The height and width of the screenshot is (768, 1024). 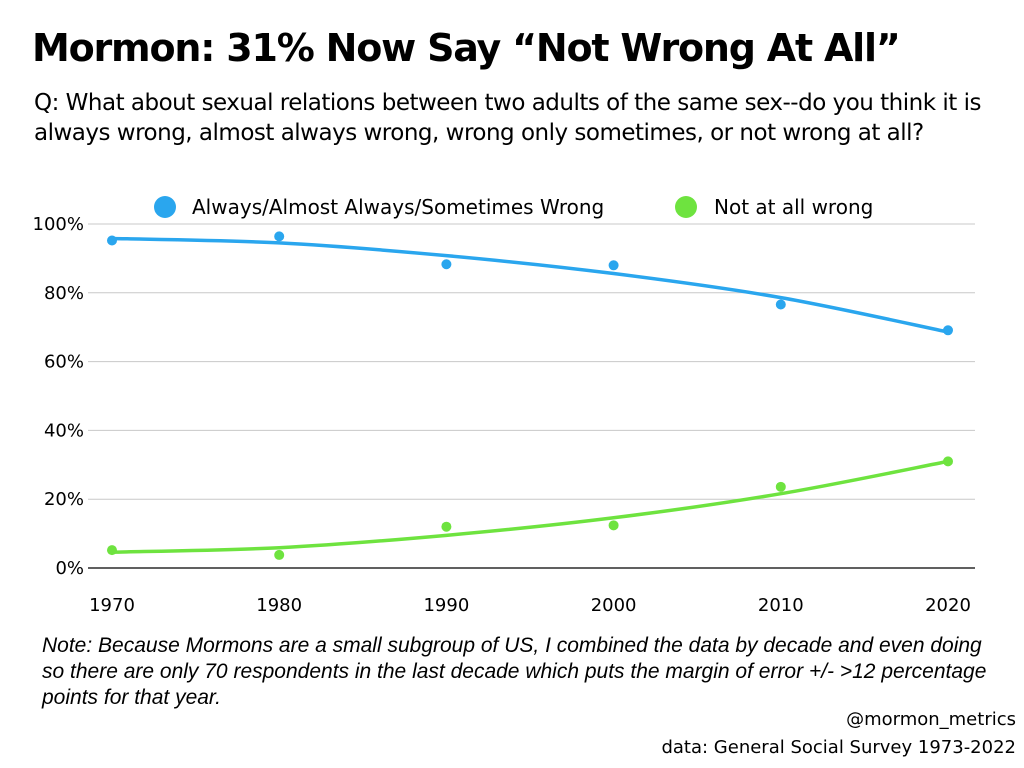 What do you see at coordinates (530, 605) in the screenshot?
I see `x-axis-ticks: 1970 1980 1990 2000 2010 2020` at bounding box center [530, 605].